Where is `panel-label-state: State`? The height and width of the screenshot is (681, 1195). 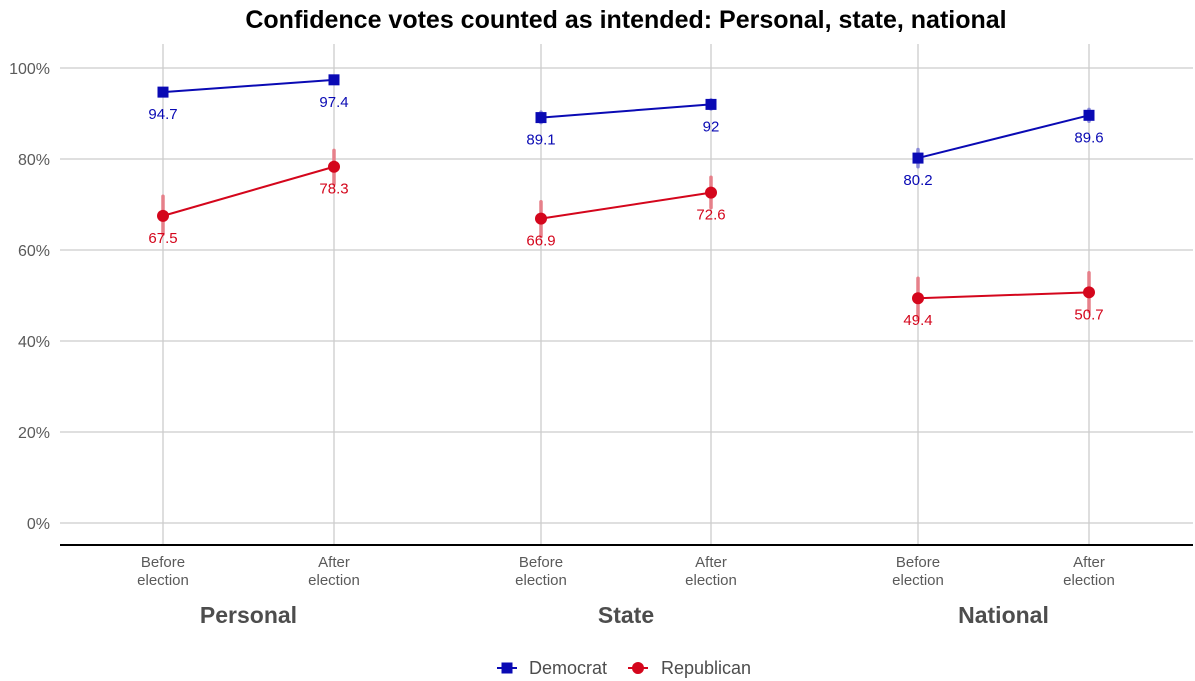 panel-label-state: State is located at coordinates (626, 615).